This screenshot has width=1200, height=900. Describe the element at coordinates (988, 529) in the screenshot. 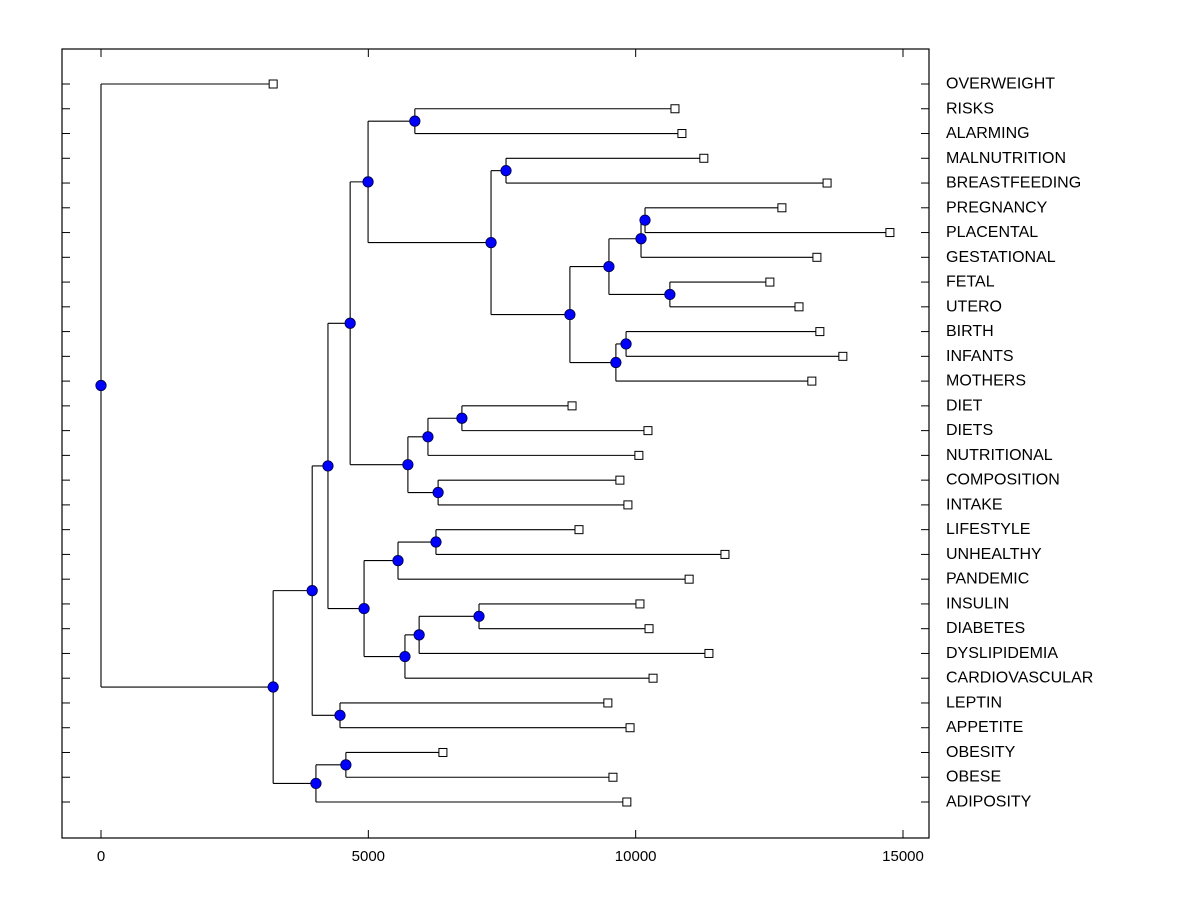

I see `leaf-label: LIFESTYLE` at that location.